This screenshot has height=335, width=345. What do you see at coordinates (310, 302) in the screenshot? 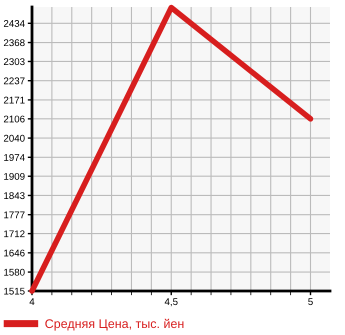
I see `x-tick-label: 5` at bounding box center [310, 302].